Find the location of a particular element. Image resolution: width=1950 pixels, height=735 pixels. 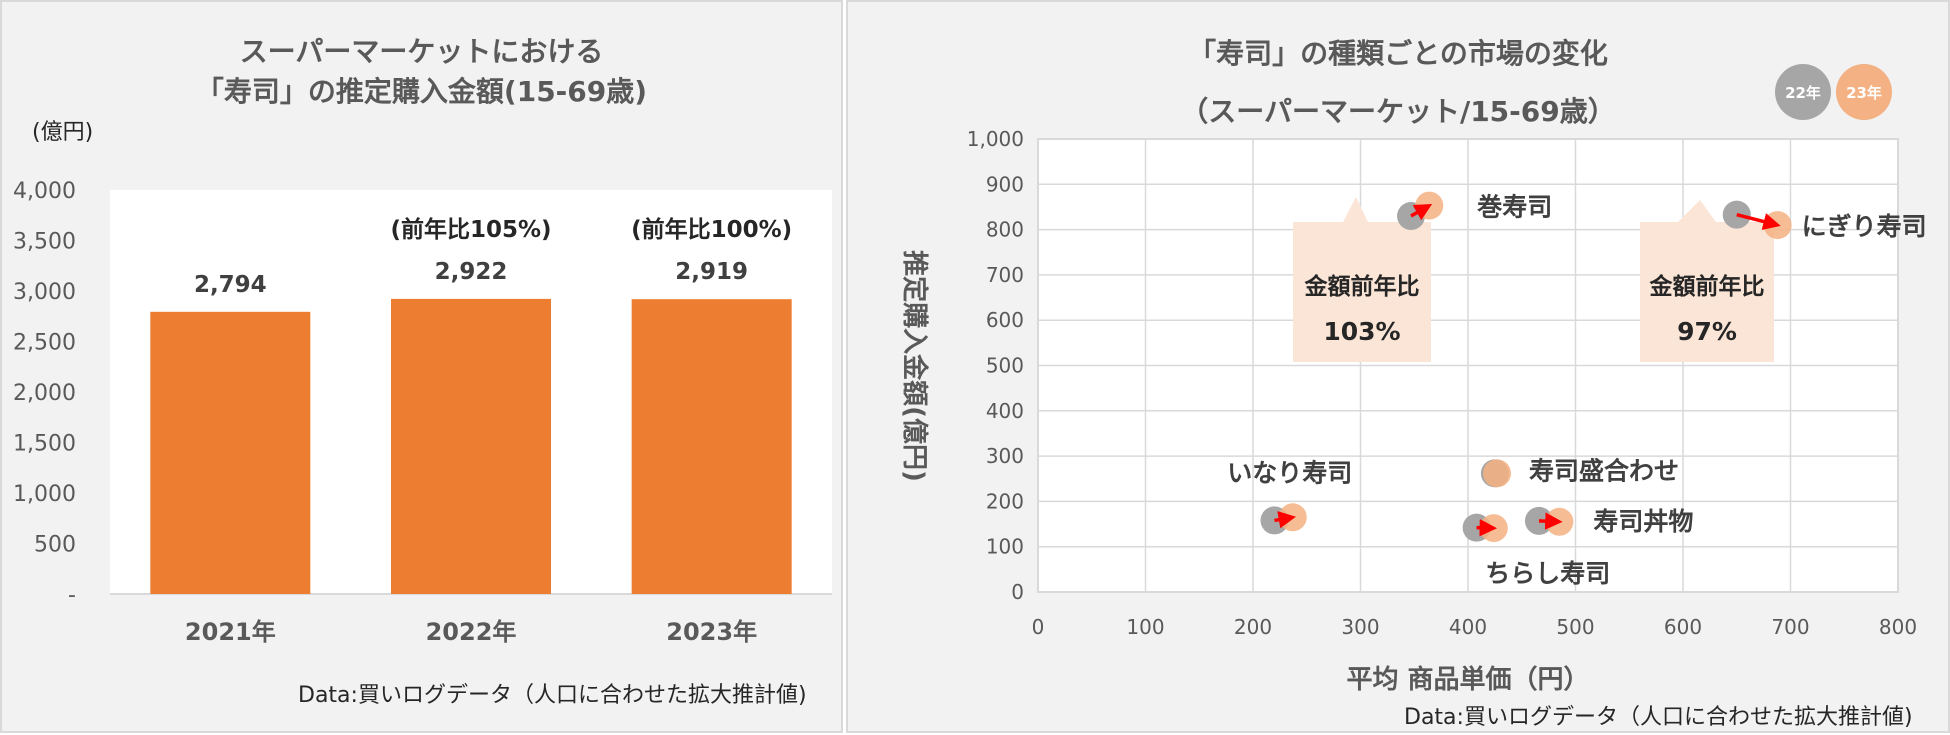

bar-y-tick-label: 3,000 is located at coordinates (44, 292).